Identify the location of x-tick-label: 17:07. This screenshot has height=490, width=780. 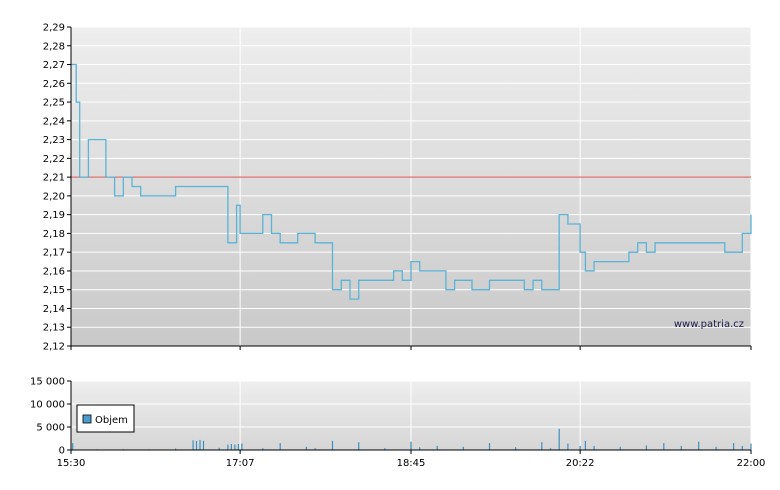
(240, 463).